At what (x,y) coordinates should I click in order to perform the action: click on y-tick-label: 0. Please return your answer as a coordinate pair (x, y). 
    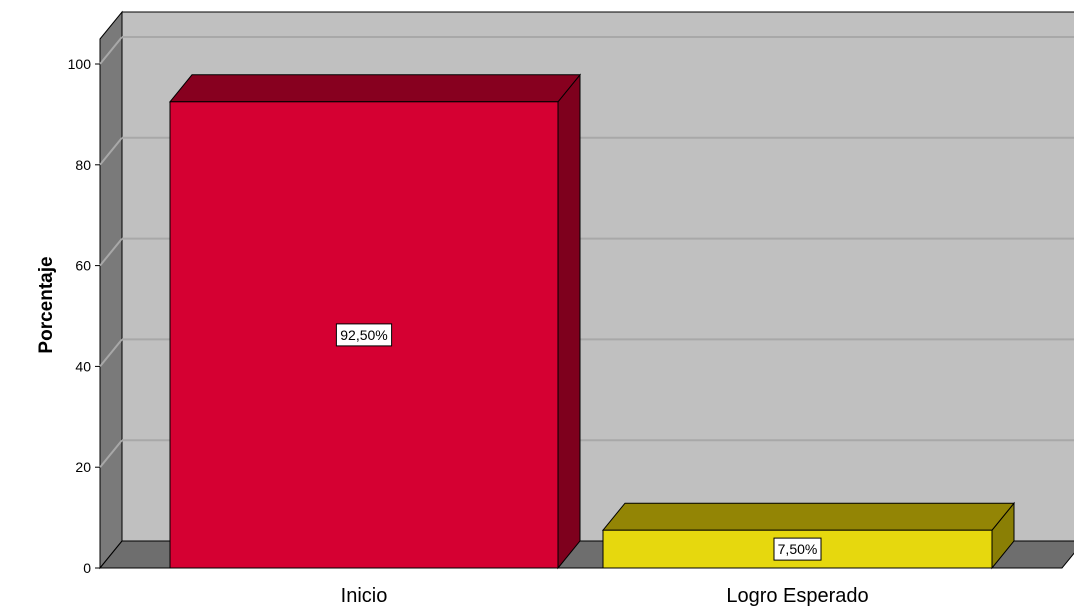
    Looking at the image, I should click on (87, 568).